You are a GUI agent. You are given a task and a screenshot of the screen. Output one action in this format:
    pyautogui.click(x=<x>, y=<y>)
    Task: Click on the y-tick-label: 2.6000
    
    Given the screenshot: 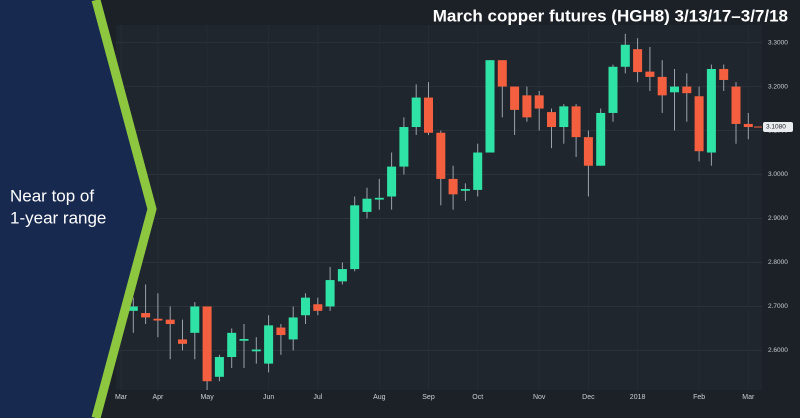 What is the action you would take?
    pyautogui.click(x=778, y=350)
    